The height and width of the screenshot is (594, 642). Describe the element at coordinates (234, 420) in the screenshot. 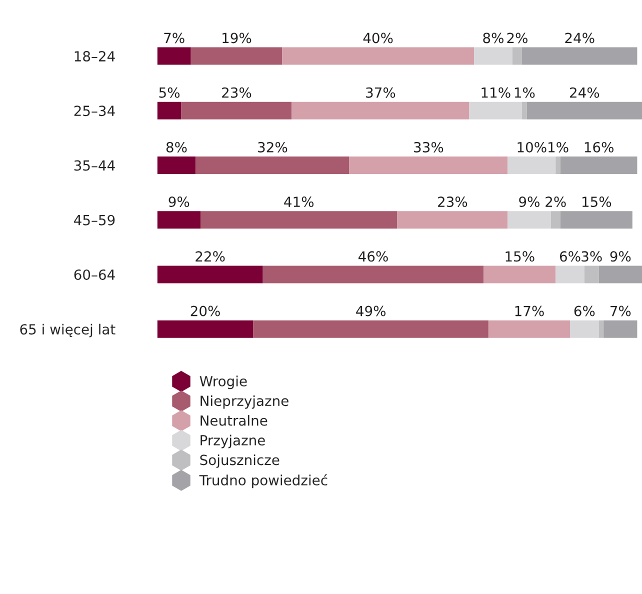

I see `legend-label: Neutralne` at that location.